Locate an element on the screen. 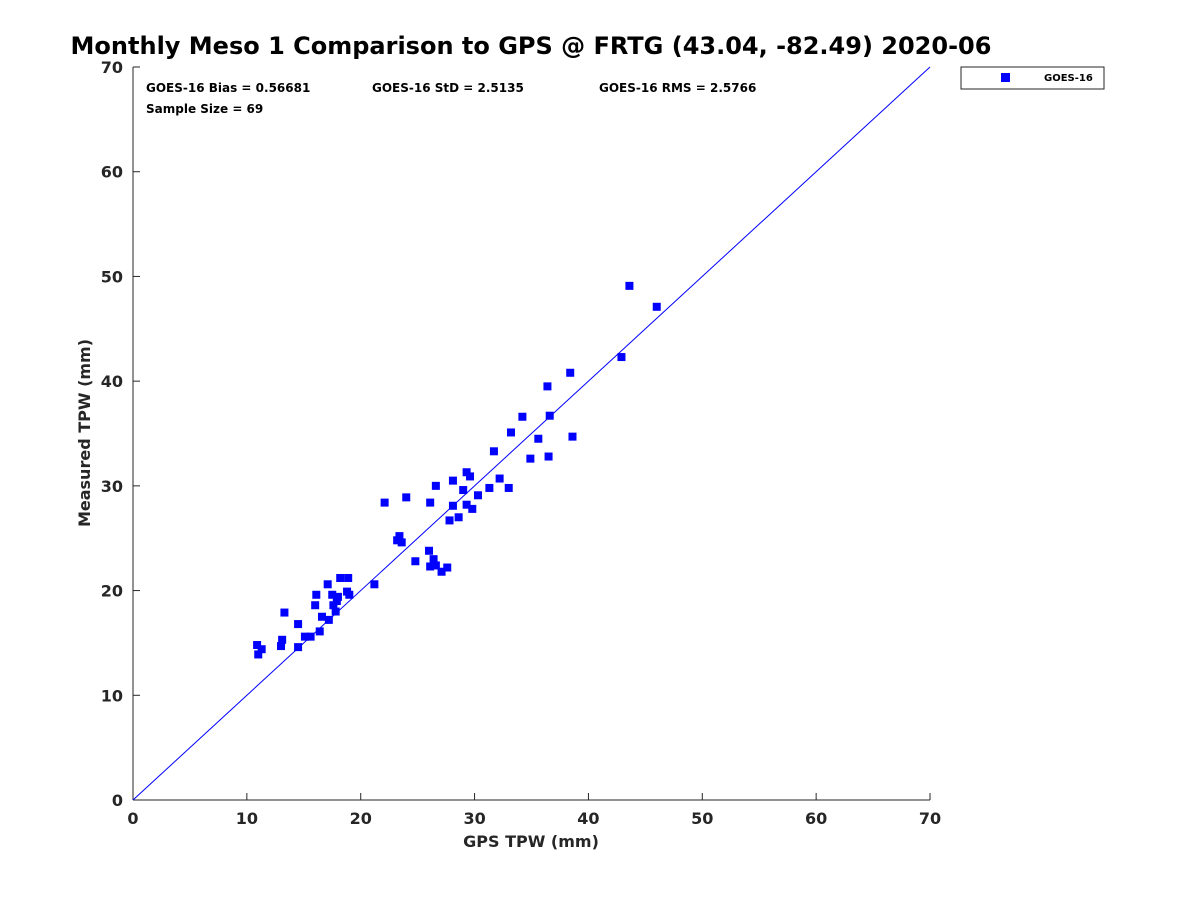 This screenshot has width=1200, height=900. legend-marker is located at coordinates (1005, 77).